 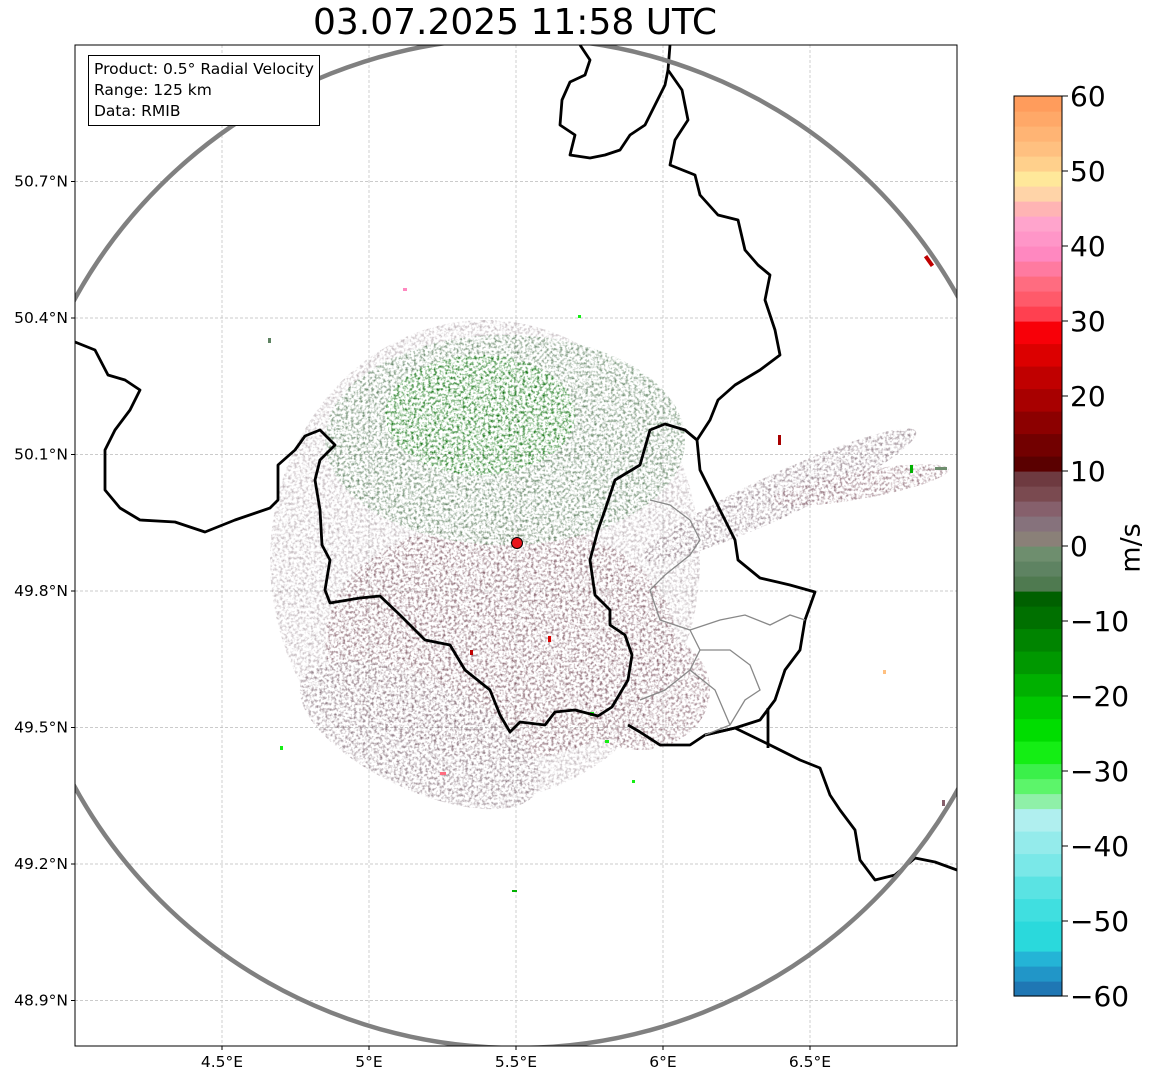 What do you see at coordinates (480, 415) in the screenshot?
I see `echo-region-strong-inbound` at bounding box center [480, 415].